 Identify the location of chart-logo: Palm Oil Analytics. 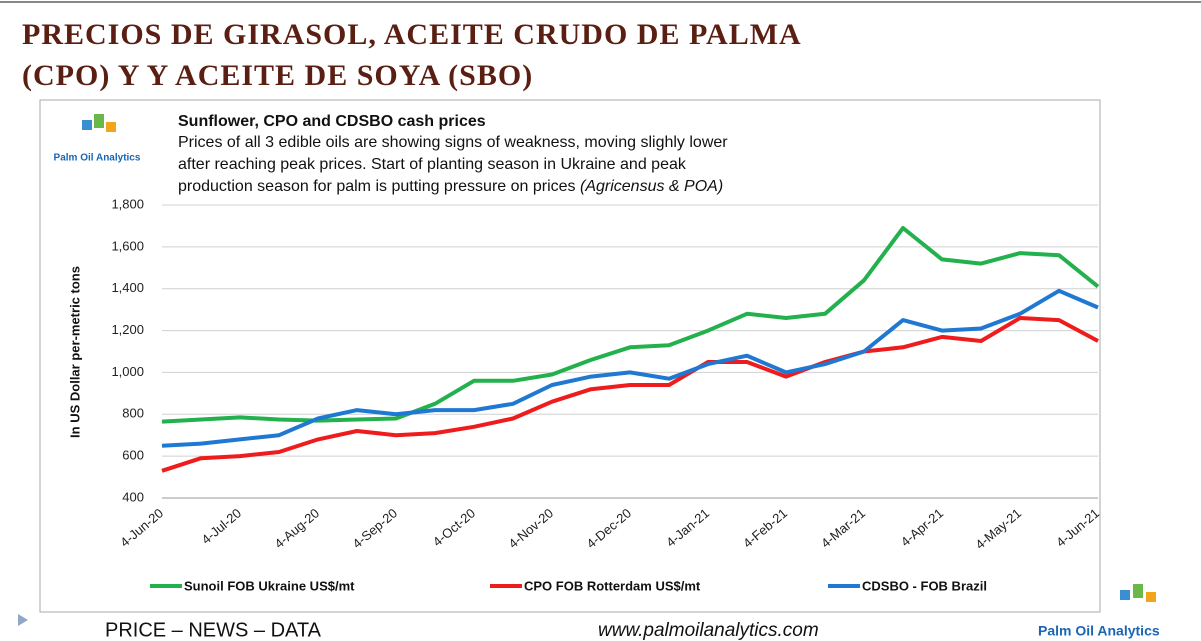
(97, 139).